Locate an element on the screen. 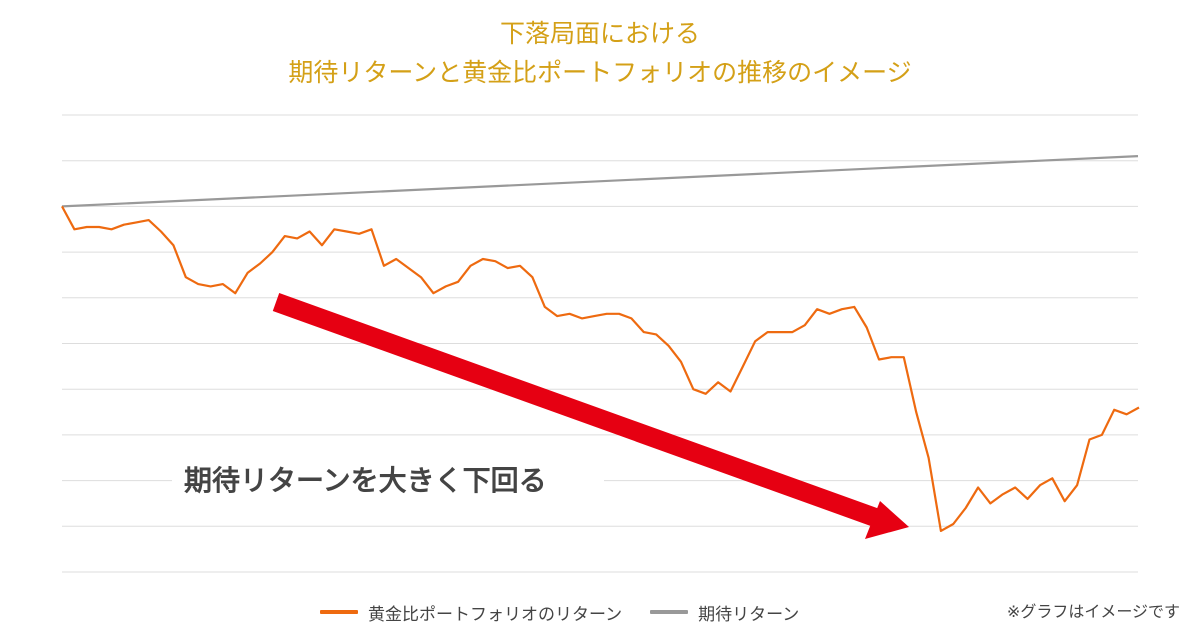 This screenshot has height=640, width=1200. annotation-text: 期待リターンを大きく下回る is located at coordinates (365, 480).